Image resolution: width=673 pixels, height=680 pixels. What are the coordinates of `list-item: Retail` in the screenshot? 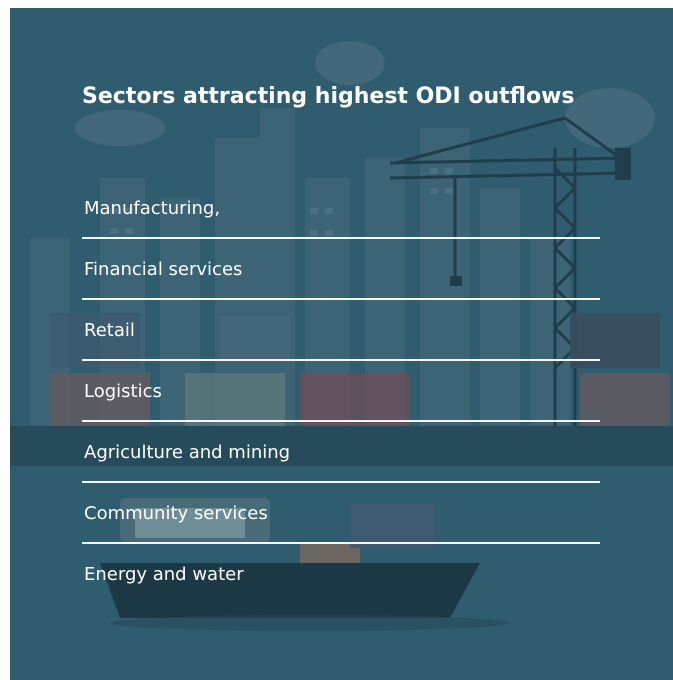 It's located at (341, 343).